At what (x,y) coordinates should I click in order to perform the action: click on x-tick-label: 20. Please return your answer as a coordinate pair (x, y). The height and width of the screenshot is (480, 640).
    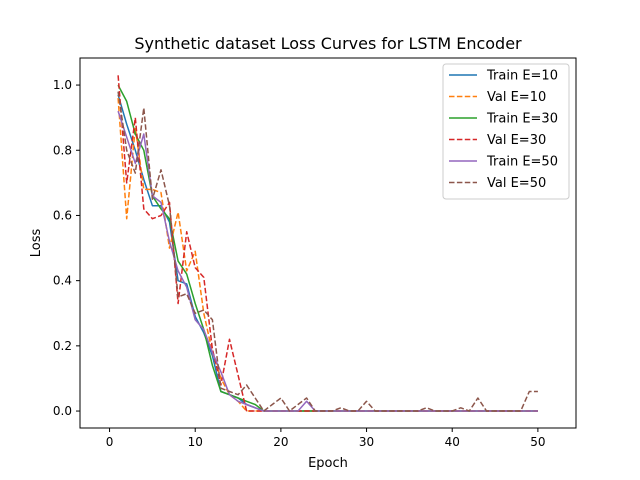
    Looking at the image, I should click on (280, 442).